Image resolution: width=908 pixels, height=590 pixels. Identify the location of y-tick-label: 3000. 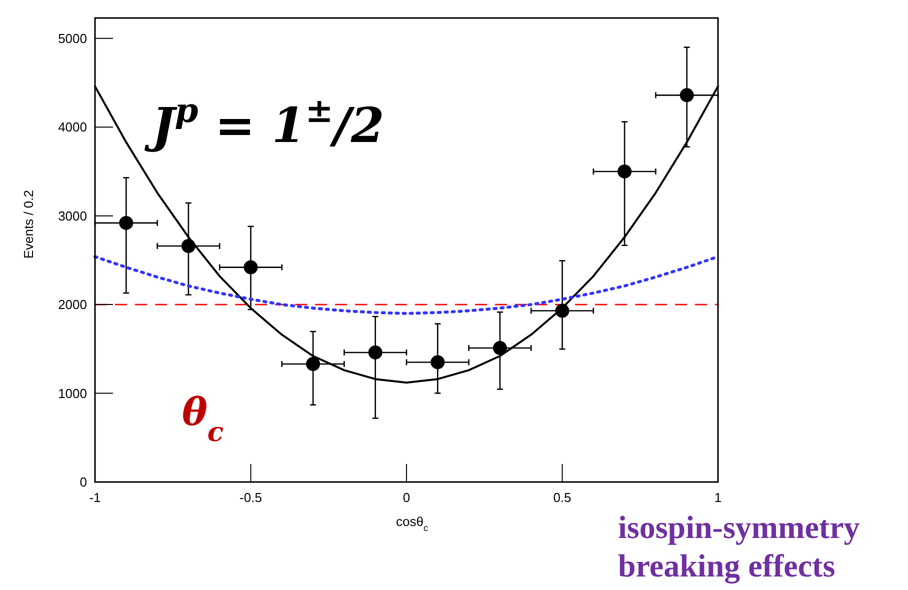
(72, 216).